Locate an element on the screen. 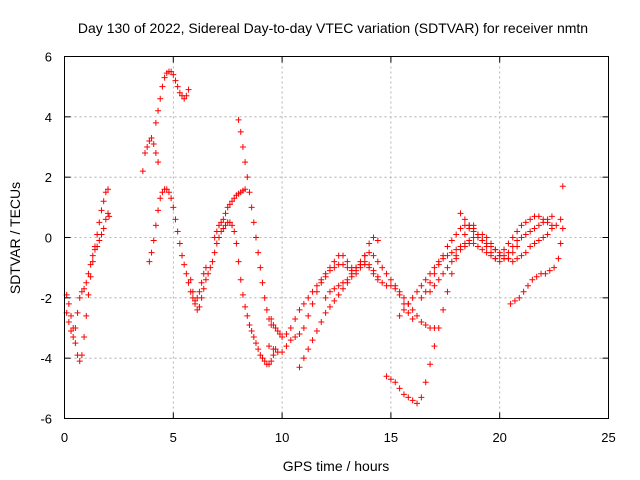  x-axis-label: GPS time / hours is located at coordinates (336, 466).